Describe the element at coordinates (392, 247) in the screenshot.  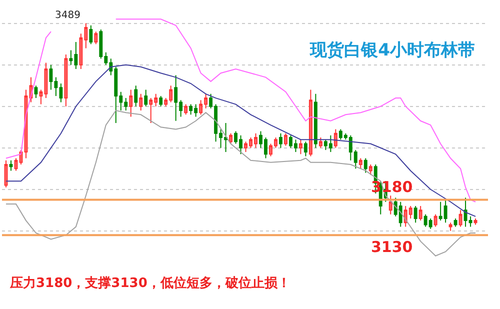
I see `text: 3130` at that location.